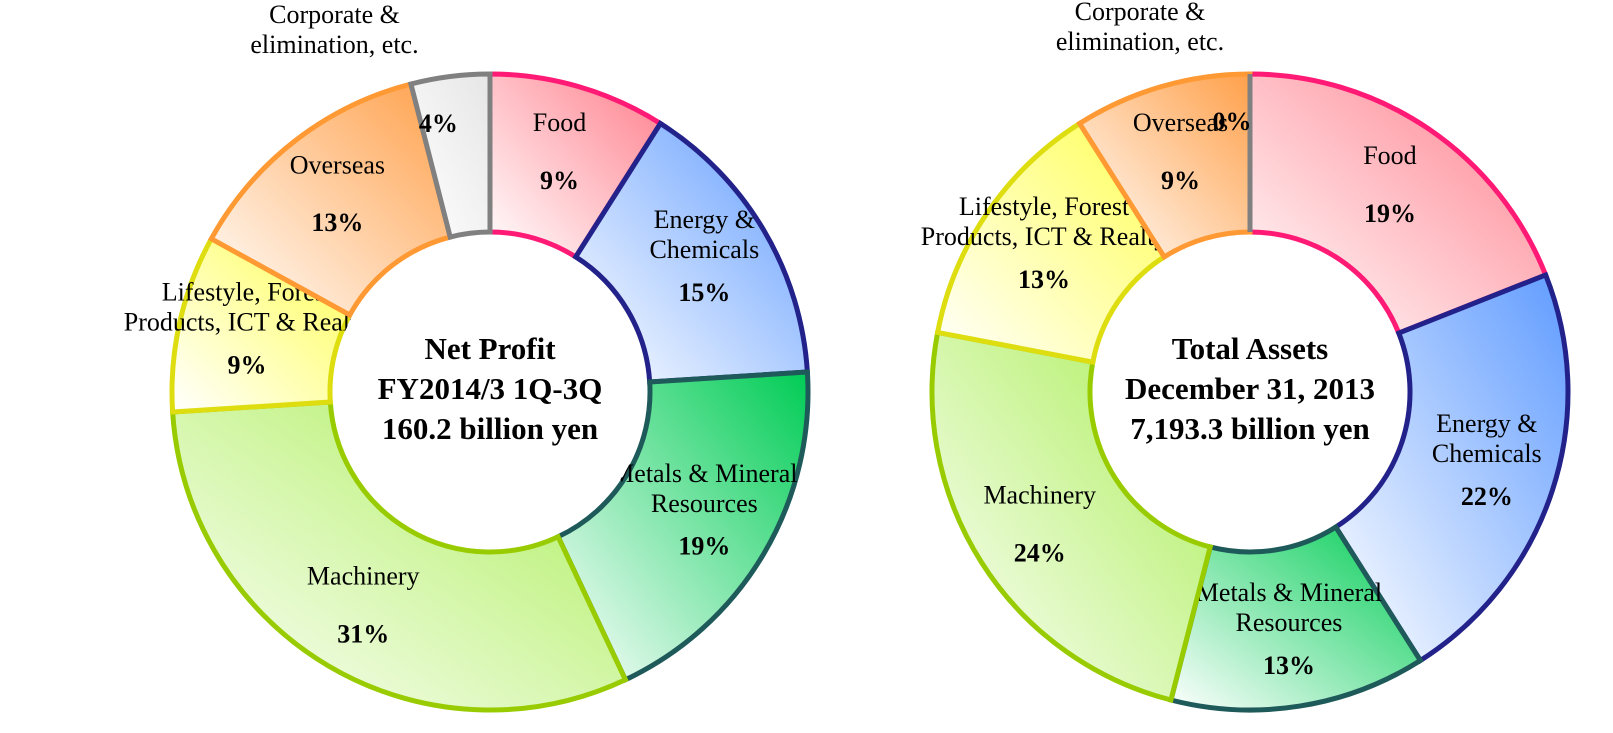 The width and height of the screenshot is (1613, 733). What do you see at coordinates (438, 123) in the screenshot?
I see `value-label: 4%` at bounding box center [438, 123].